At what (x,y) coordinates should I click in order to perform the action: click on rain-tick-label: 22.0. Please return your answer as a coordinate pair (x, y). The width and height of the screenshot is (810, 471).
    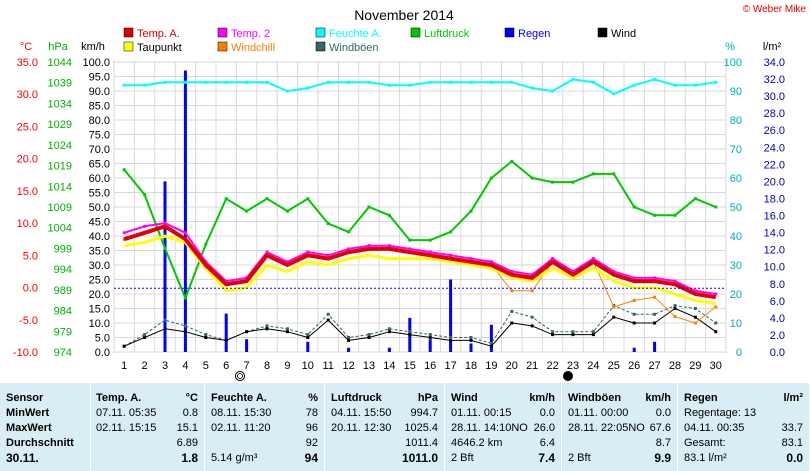
    Looking at the image, I should click on (774, 165).